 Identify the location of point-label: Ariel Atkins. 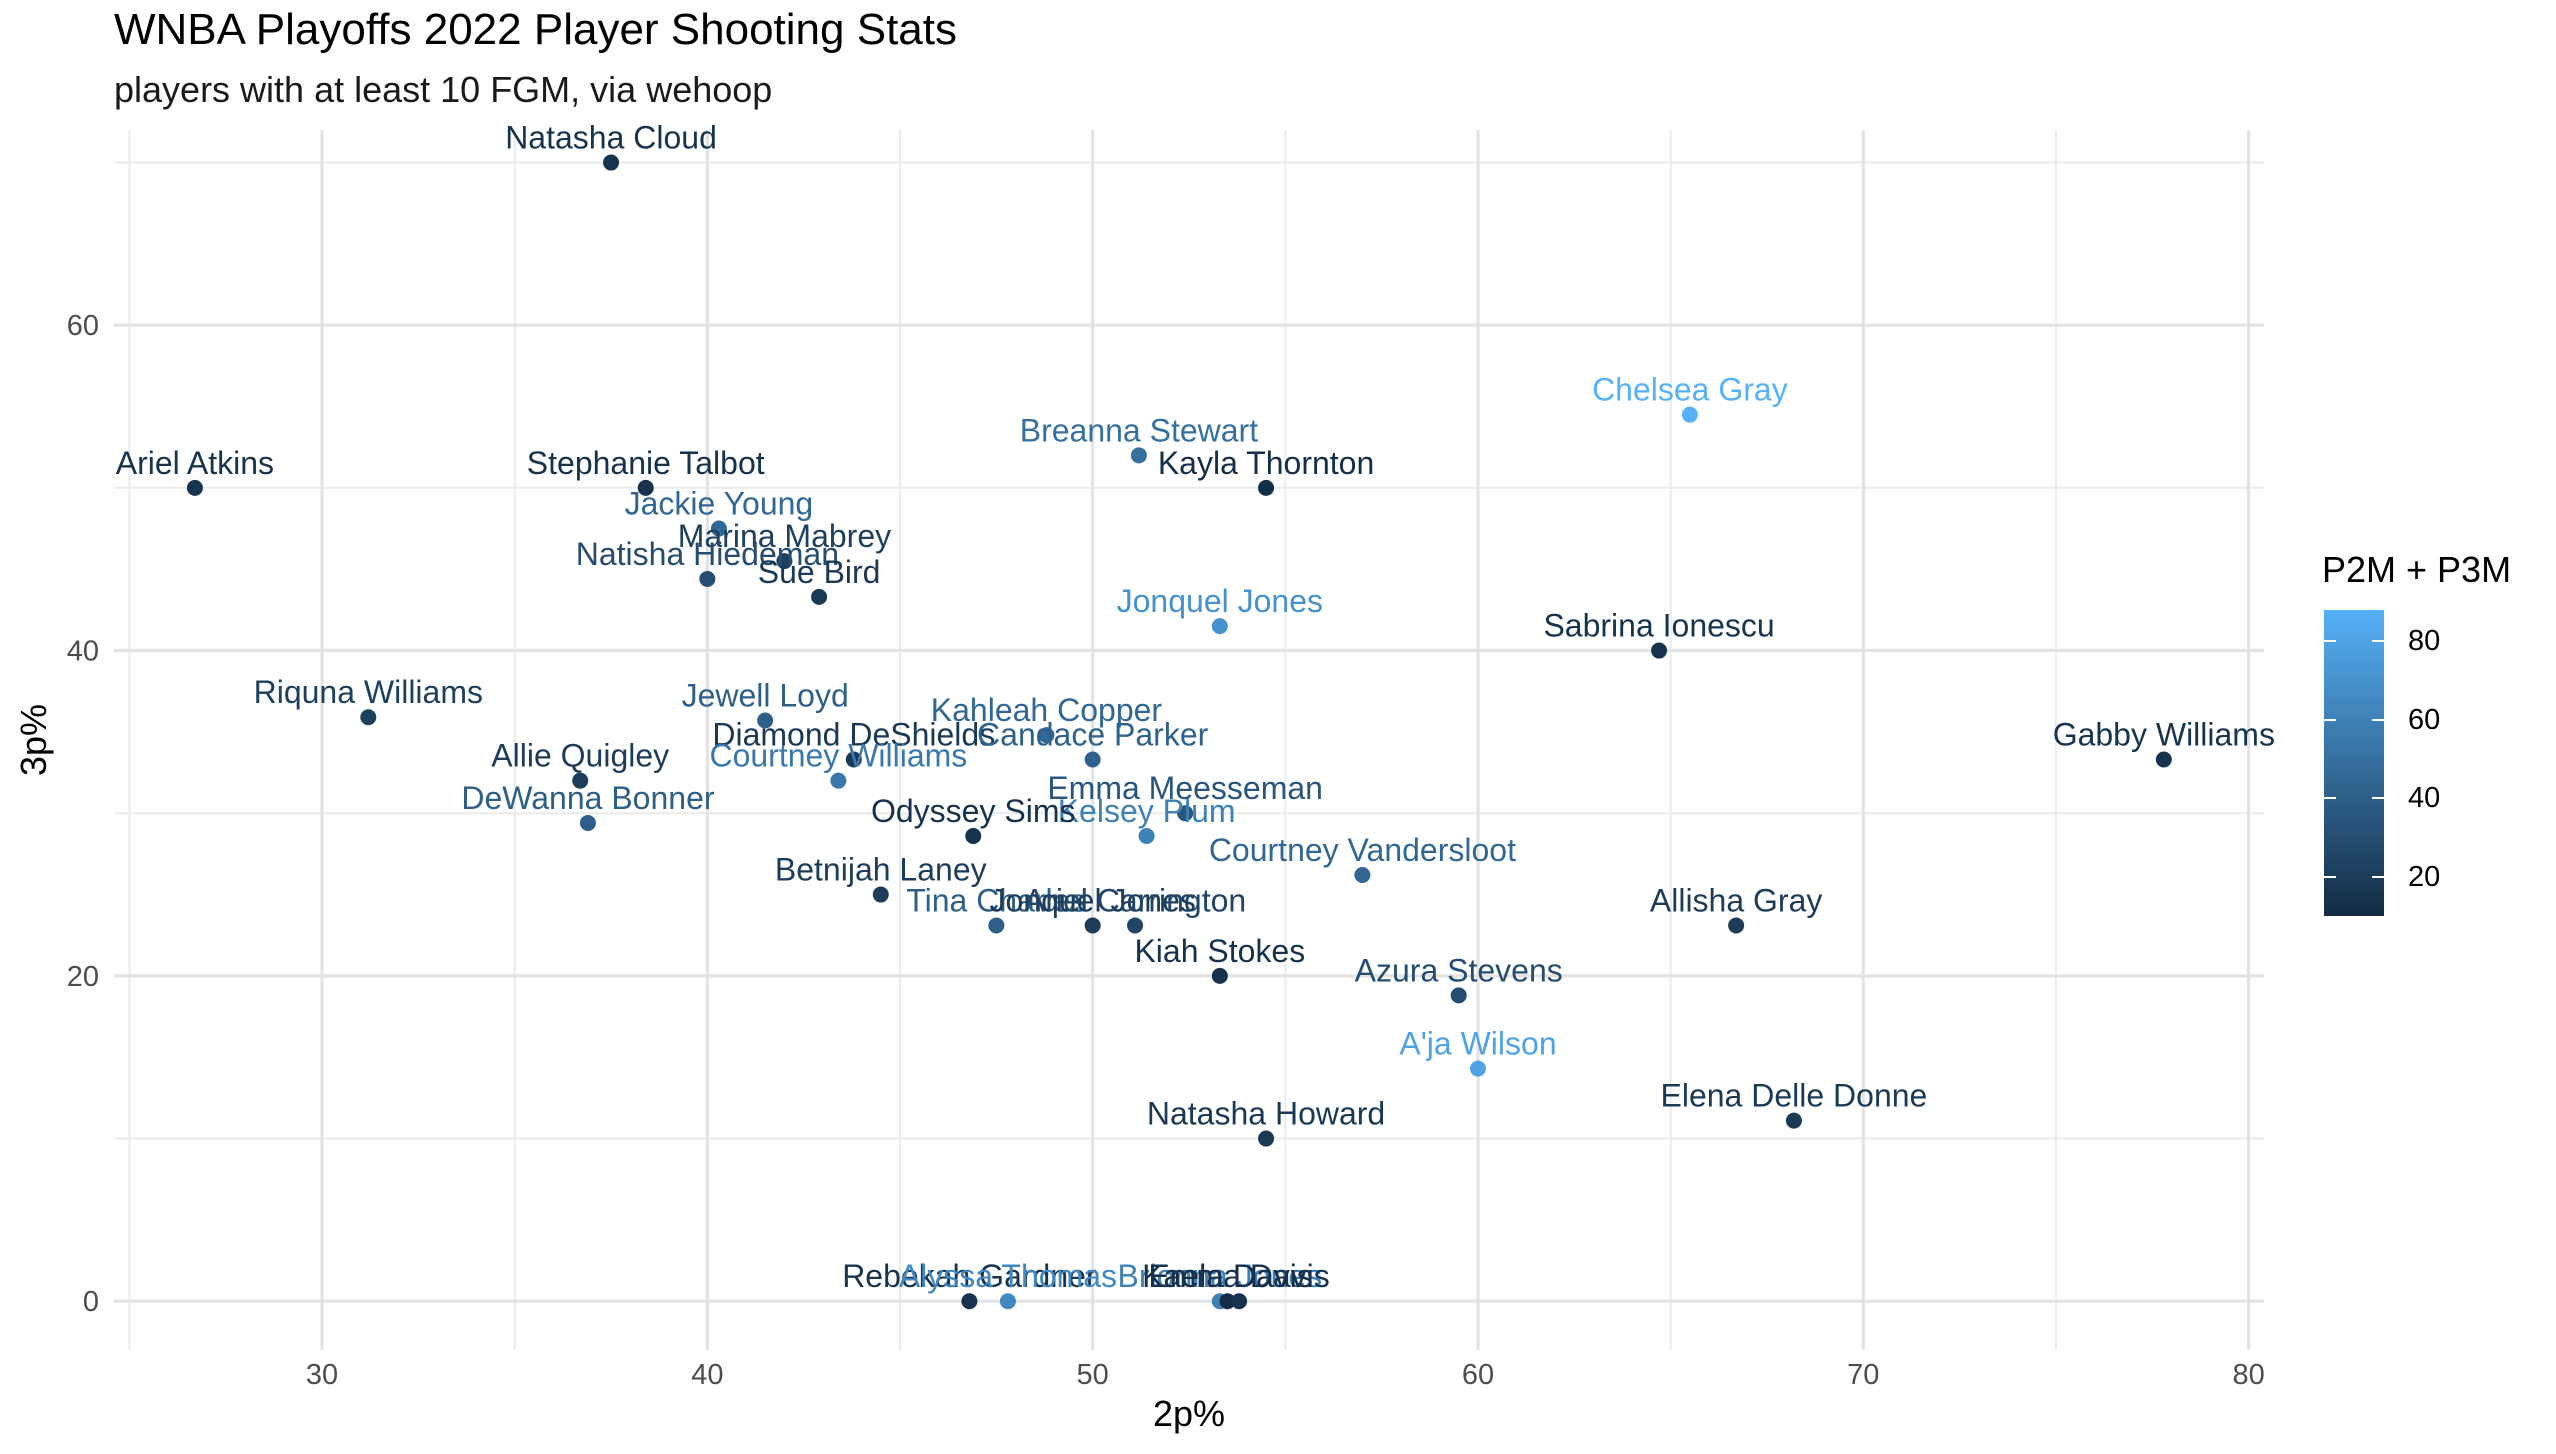
(195, 463).